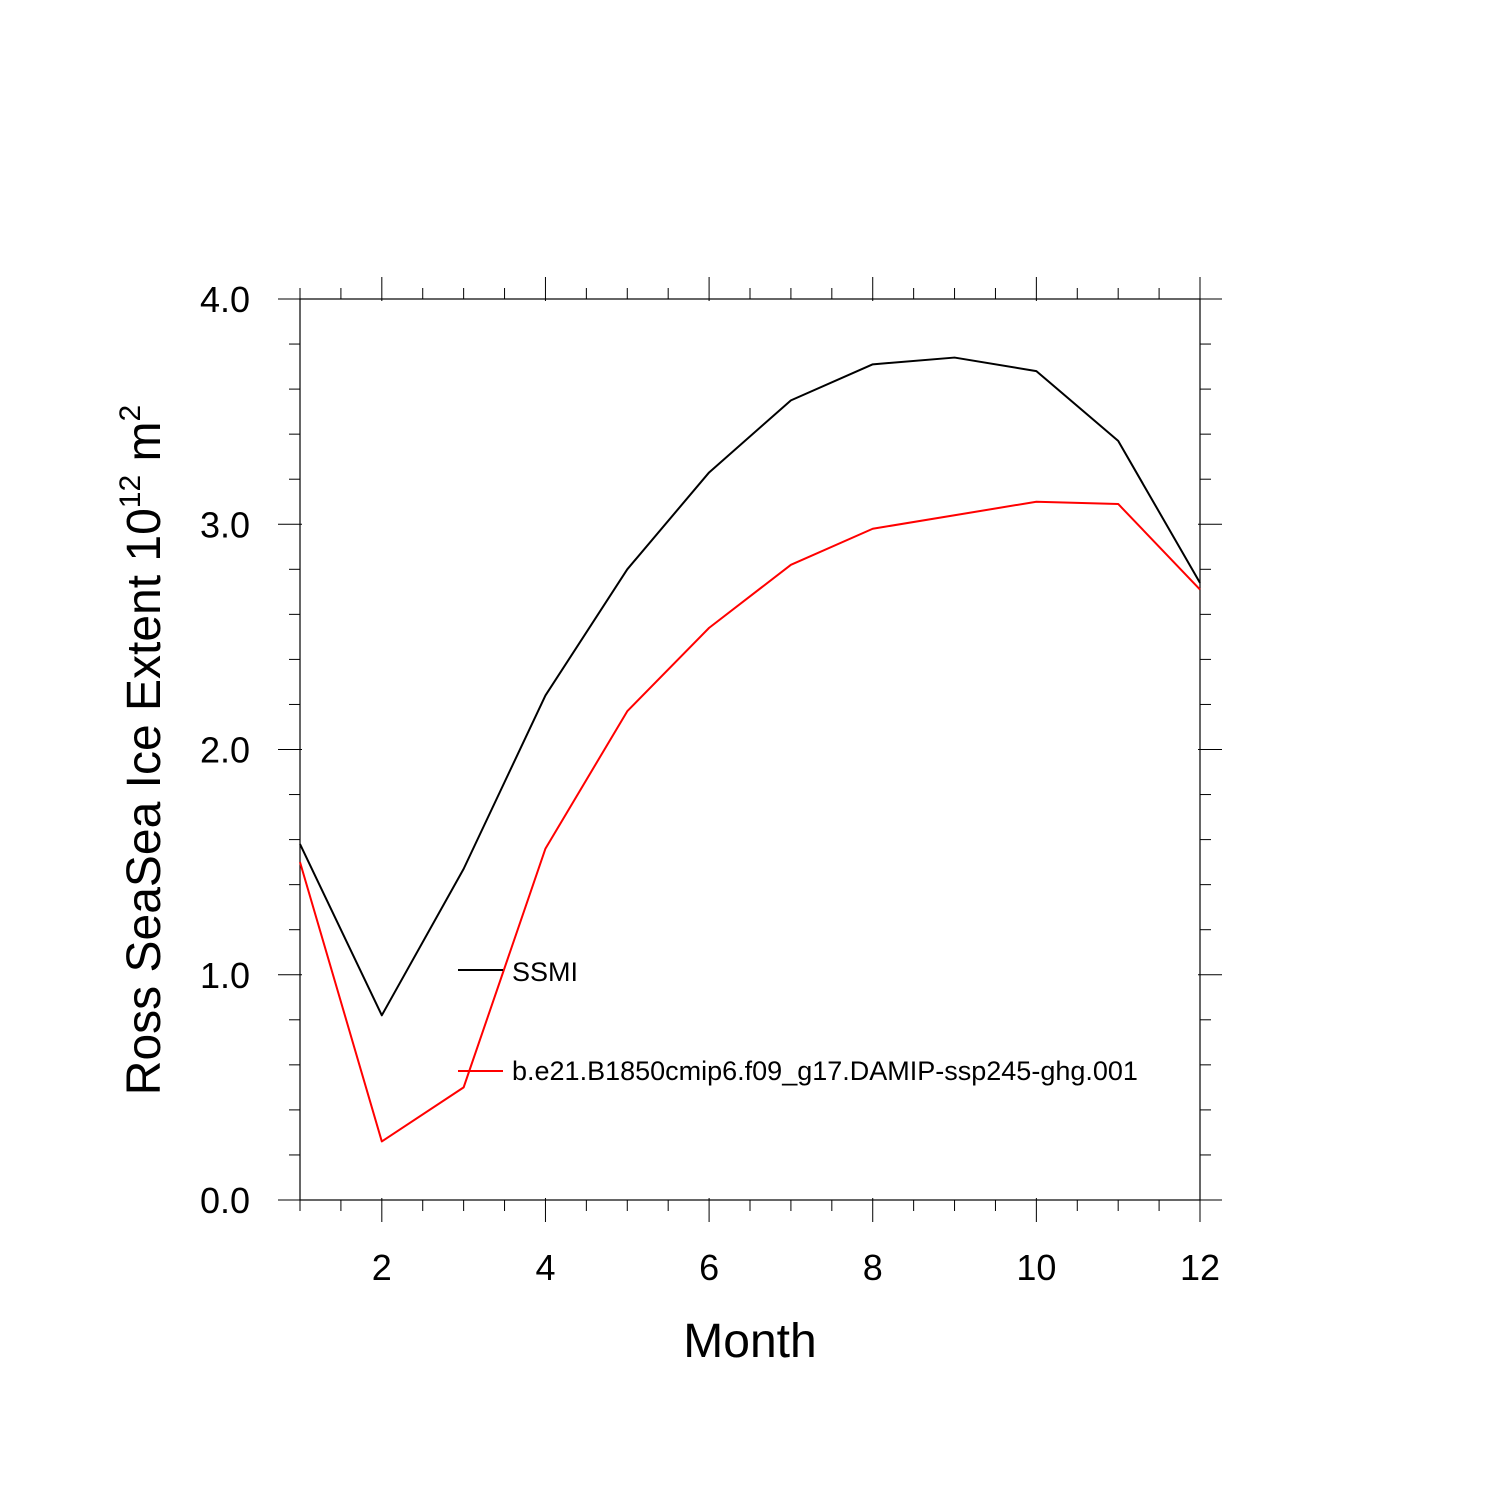 The height and width of the screenshot is (1500, 1500). I want to click on y-tick-label: 3.0, so click(225, 524).